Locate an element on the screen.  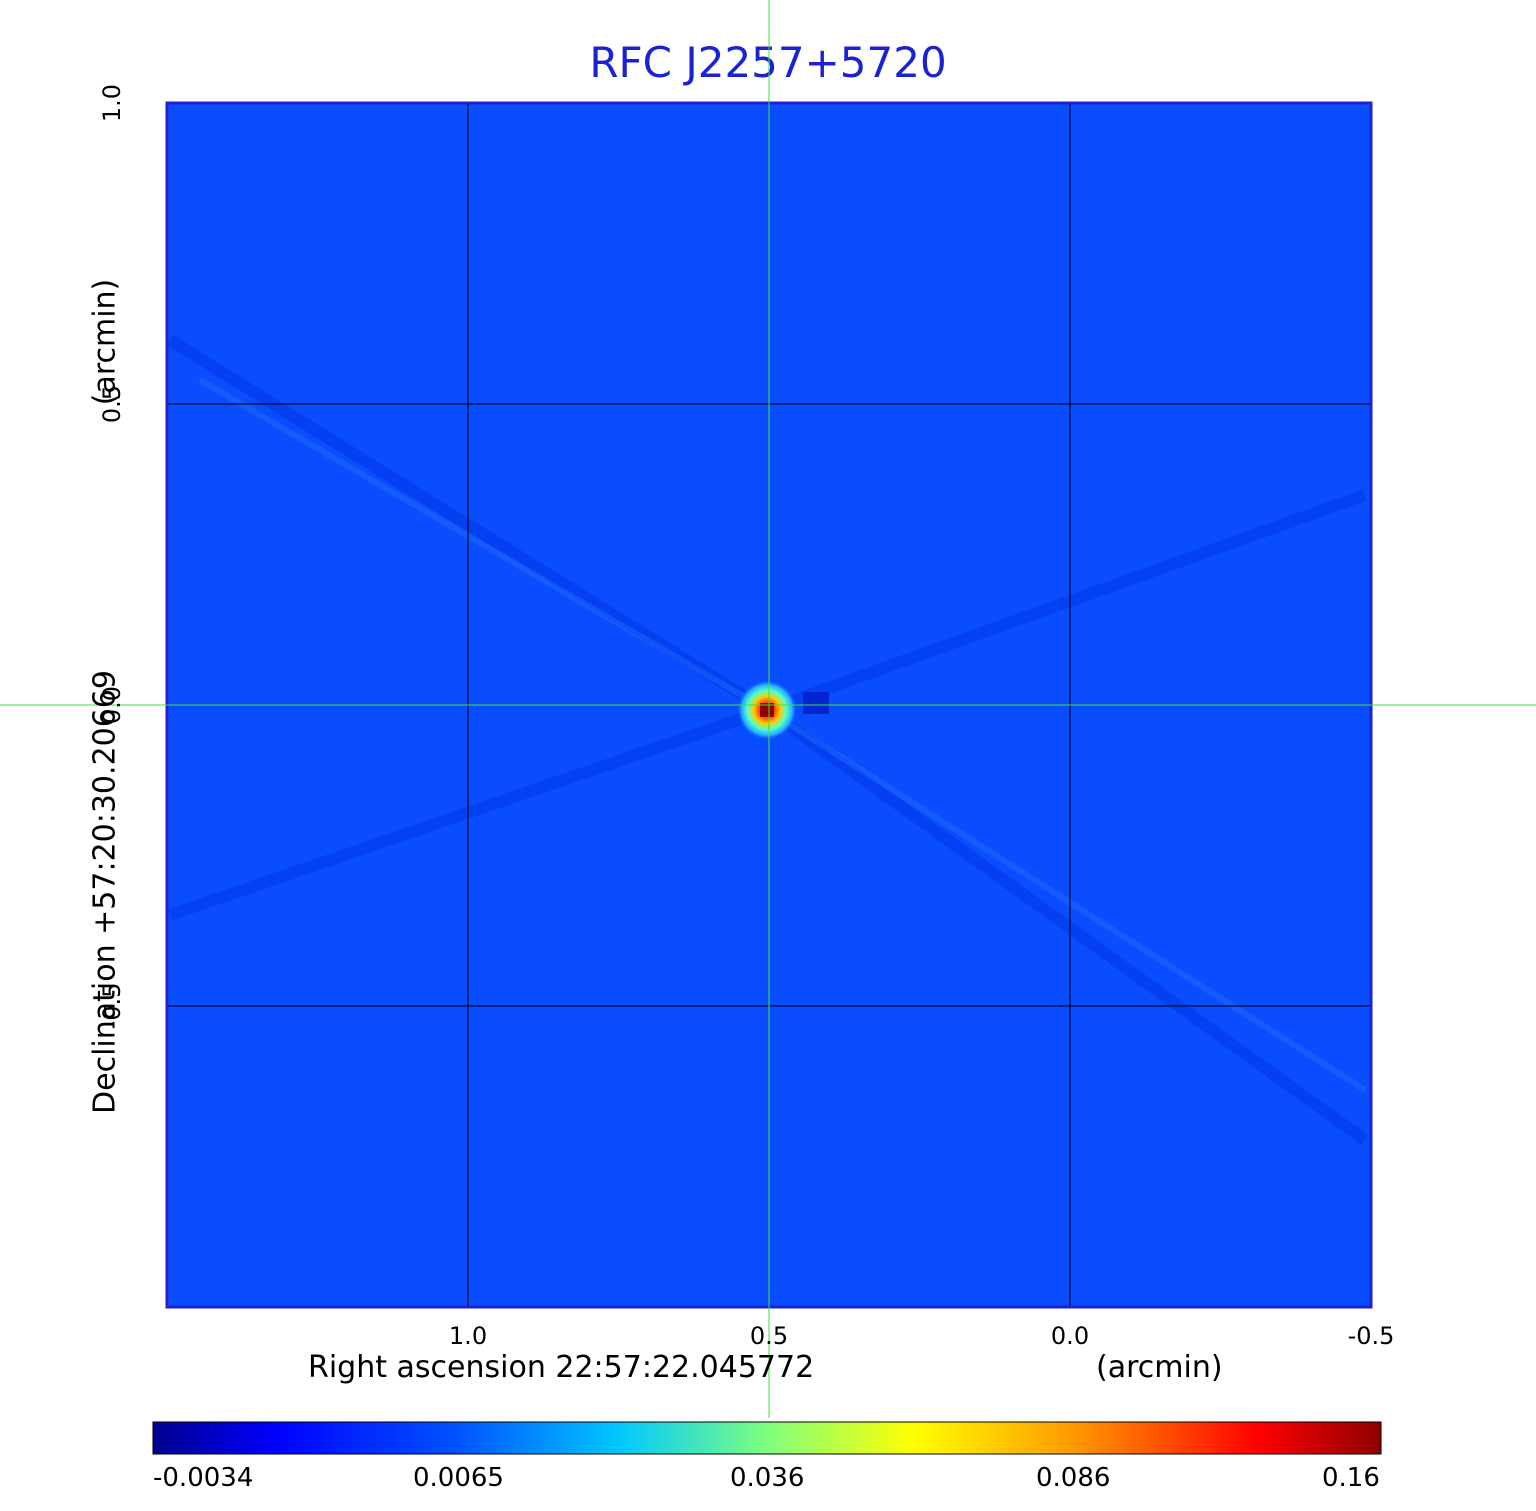
y-axis-unit: (arcmin) is located at coordinates (105, 342).